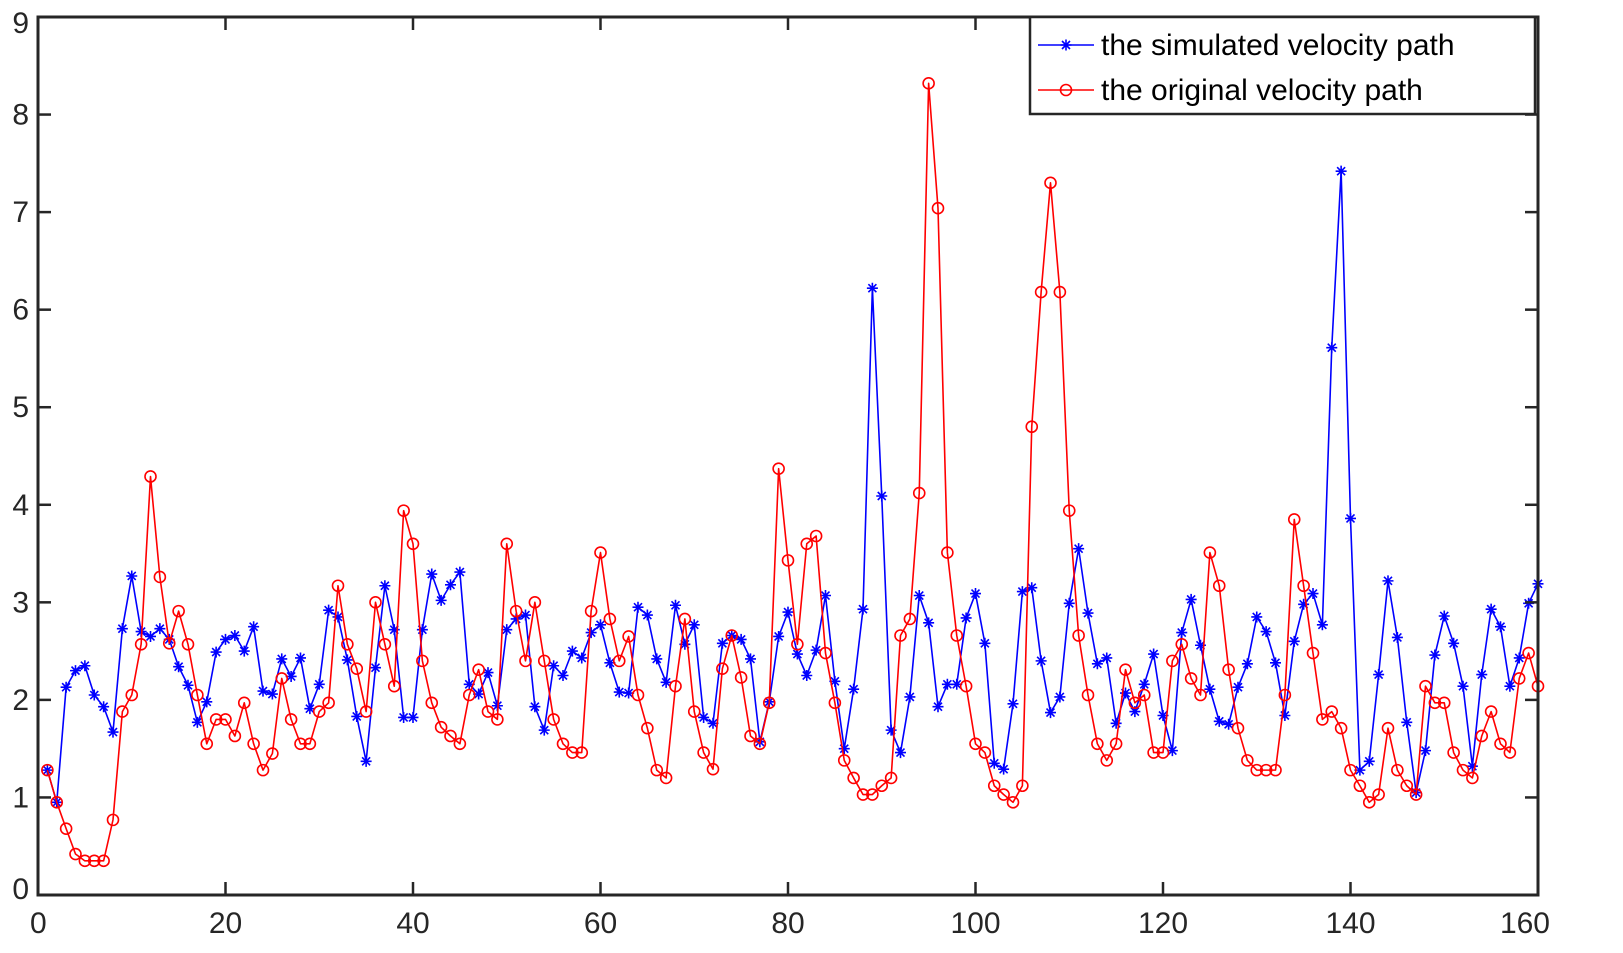 The width and height of the screenshot is (1623, 953). I want to click on x-tick-label: 100, so click(975, 923).